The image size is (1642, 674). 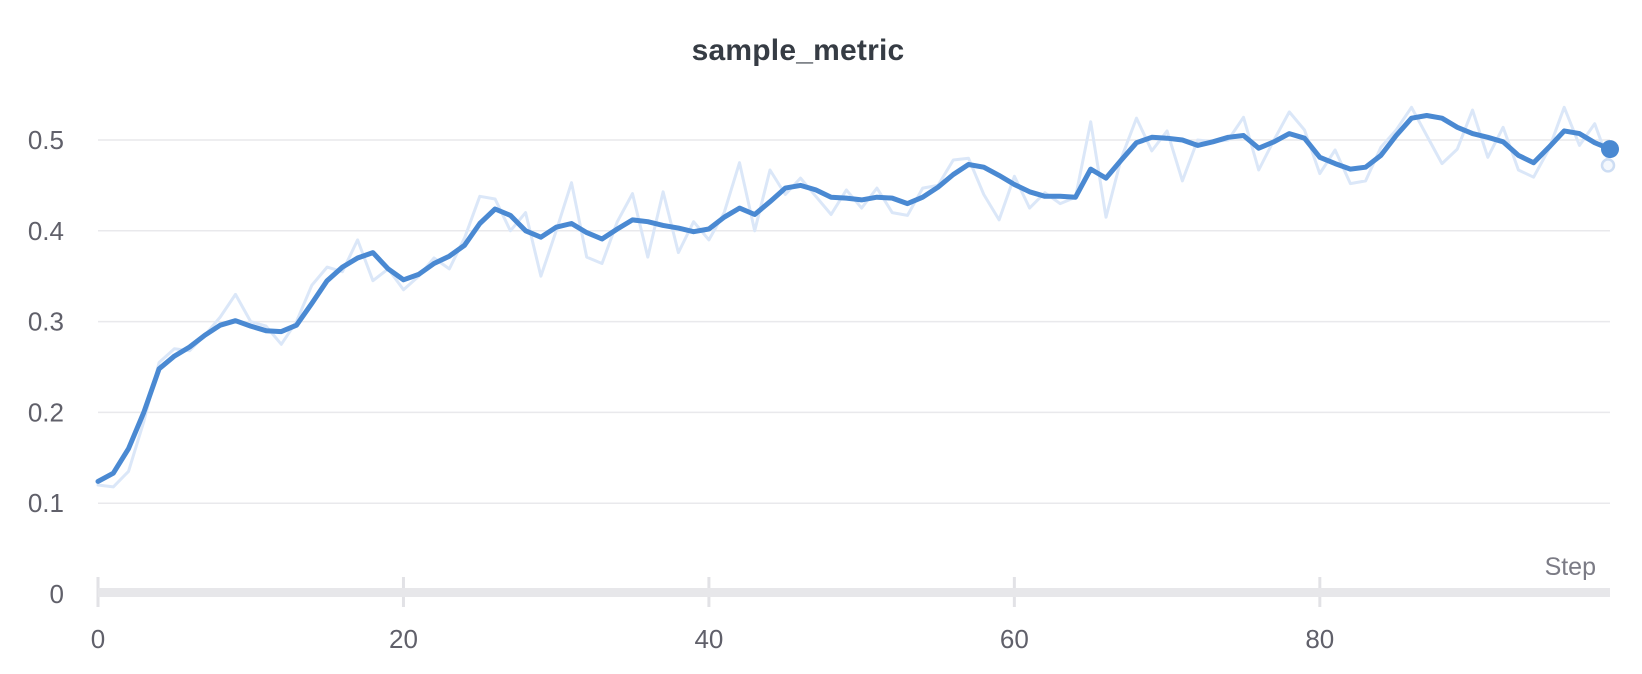 What do you see at coordinates (1610, 149) in the screenshot?
I see `last-point-marker-smoothed` at bounding box center [1610, 149].